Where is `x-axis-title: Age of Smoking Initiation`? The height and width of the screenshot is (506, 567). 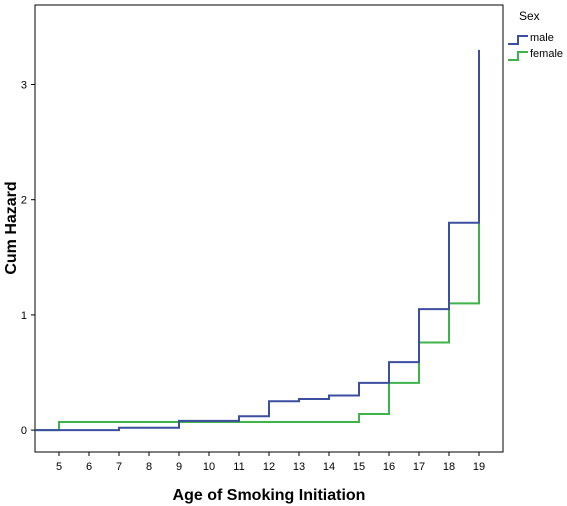
x-axis-title: Age of Smoking Initiation is located at coordinates (269, 495).